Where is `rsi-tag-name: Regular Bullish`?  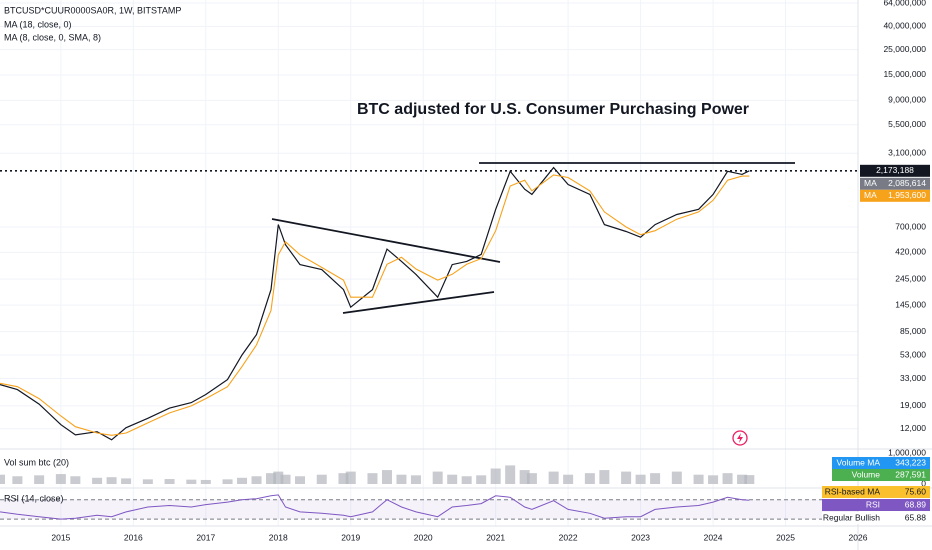 rsi-tag-name: Regular Bullish is located at coordinates (851, 517).